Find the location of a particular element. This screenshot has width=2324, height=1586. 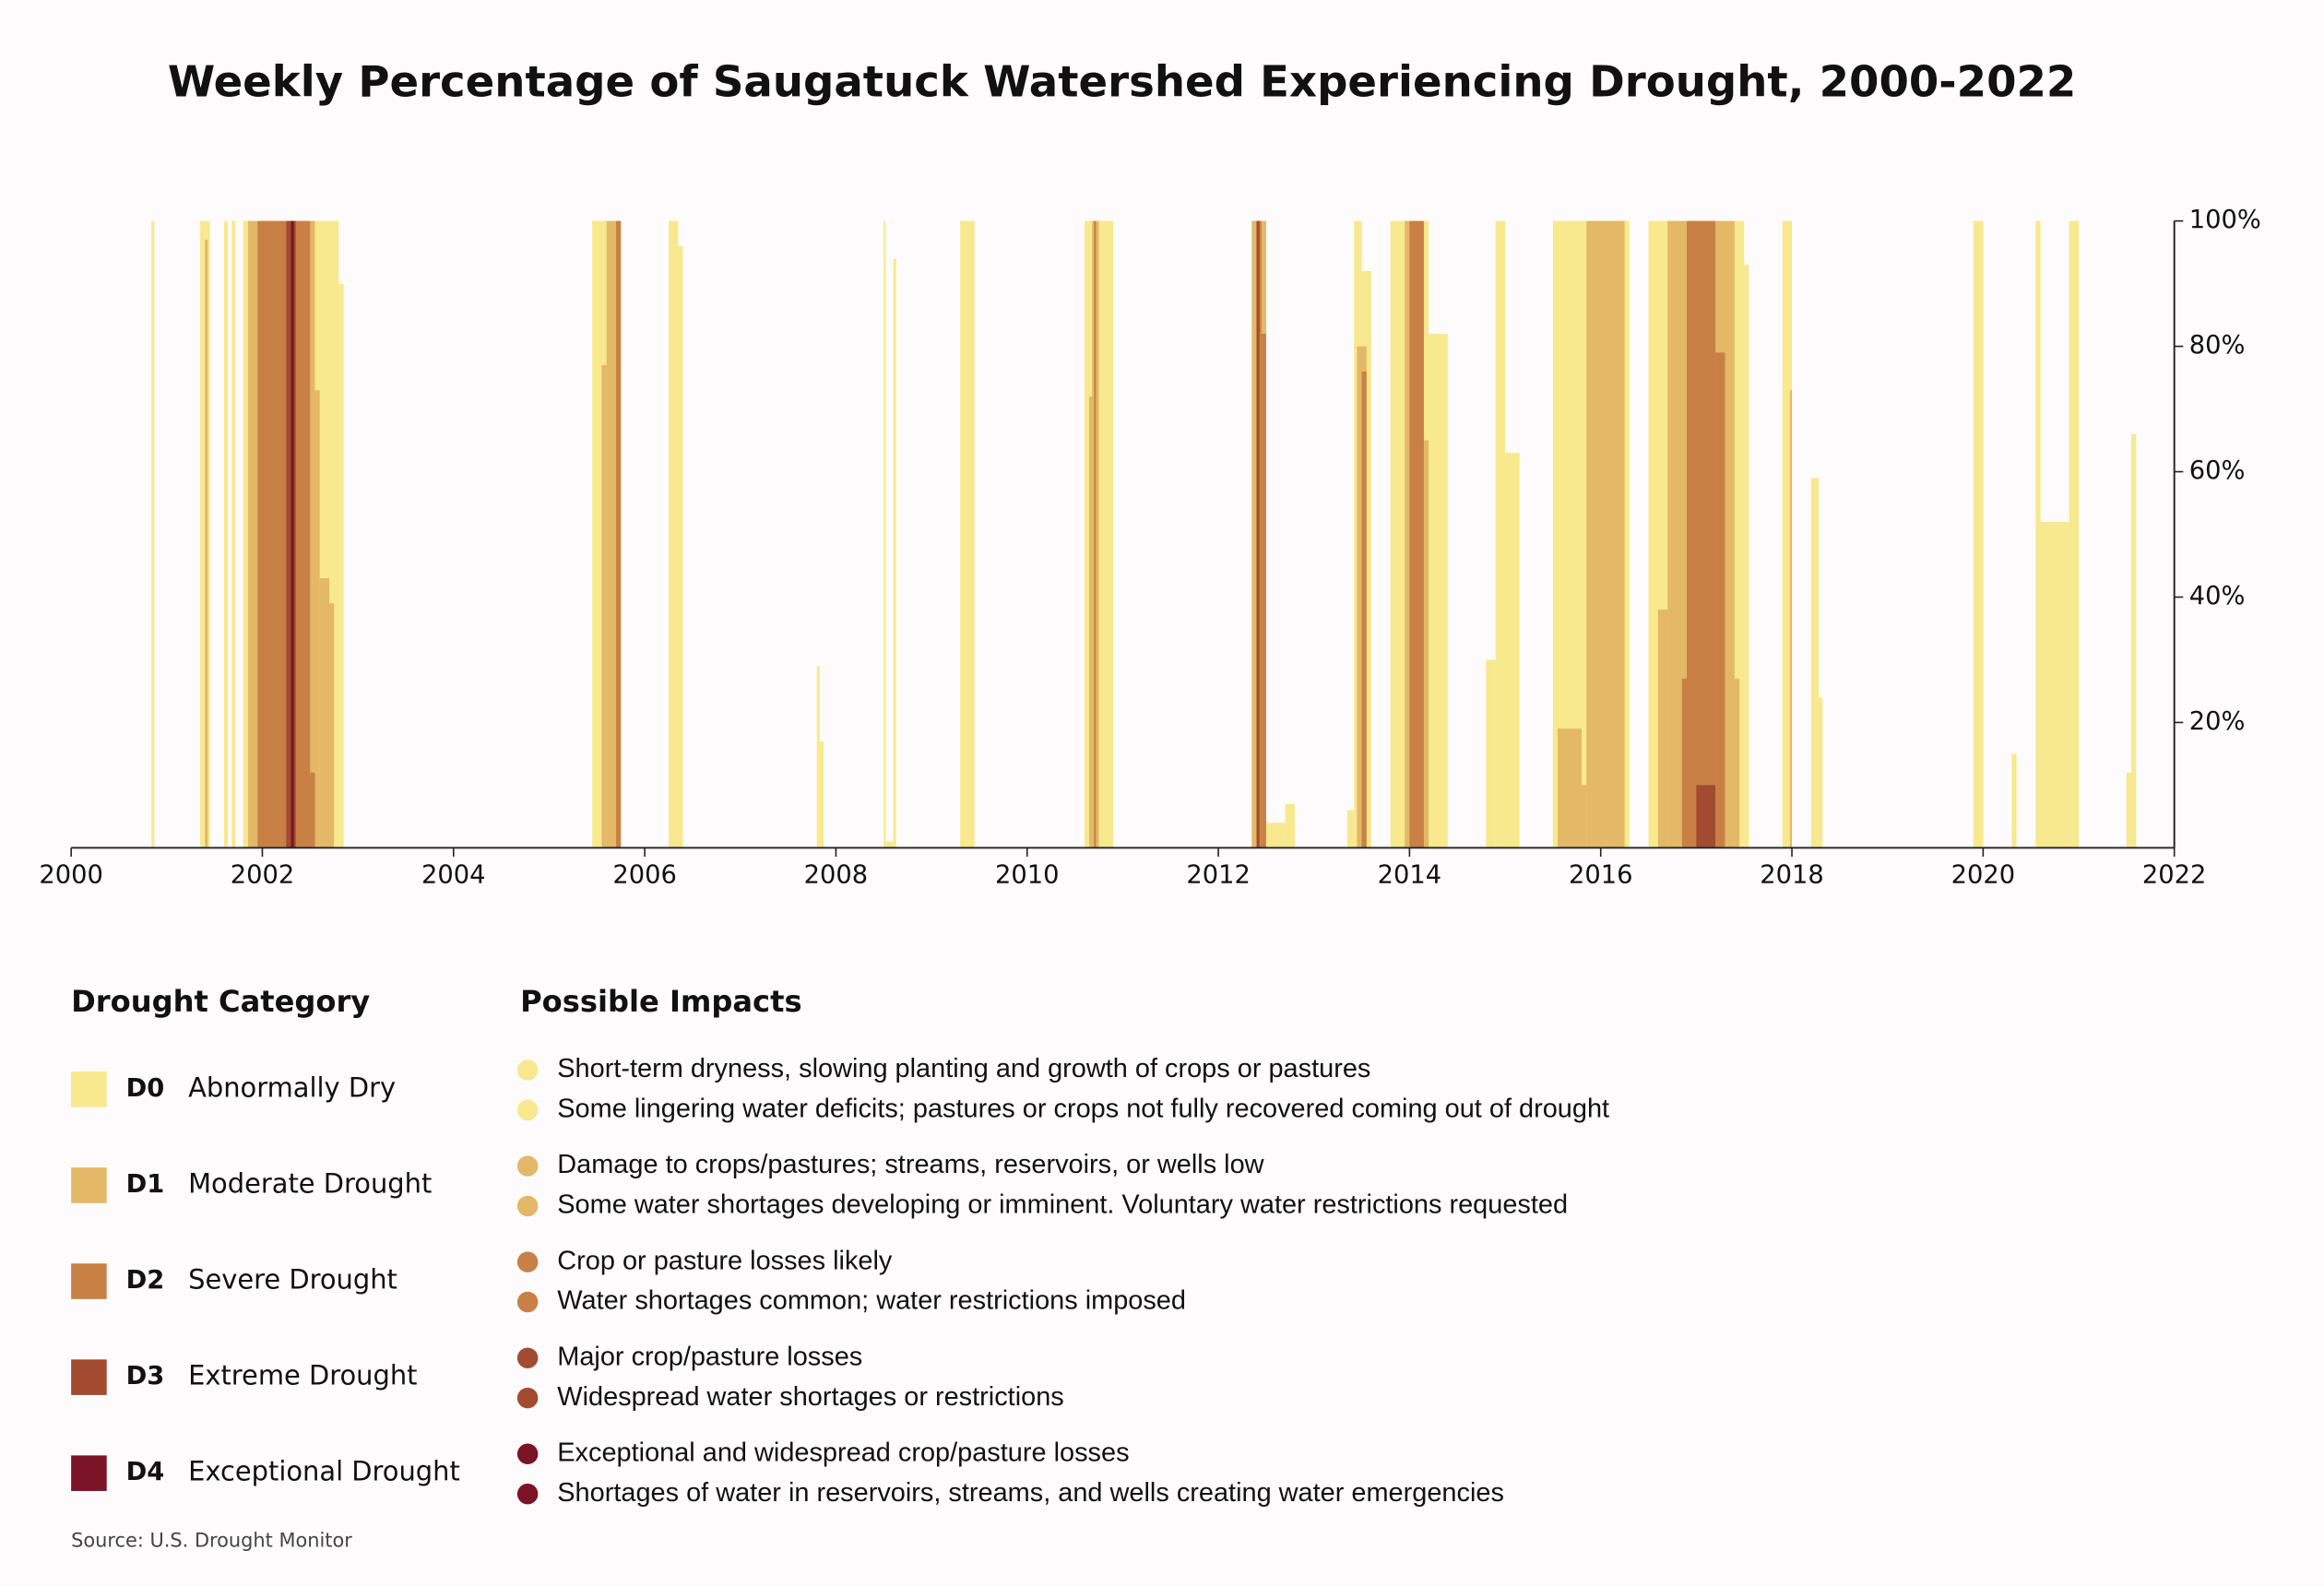

x-tick-label: 2008 is located at coordinates (836, 875).